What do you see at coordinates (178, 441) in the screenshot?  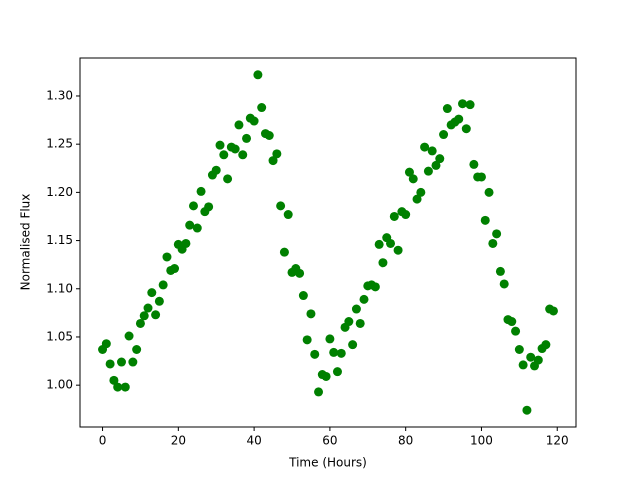 I see `x-tick-label: 20` at bounding box center [178, 441].